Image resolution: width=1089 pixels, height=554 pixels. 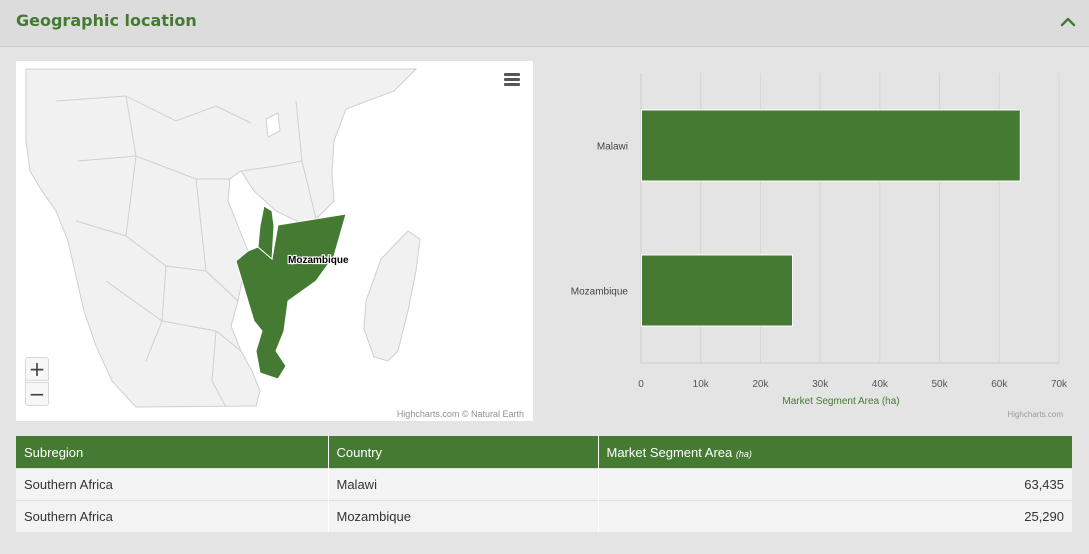 What do you see at coordinates (612, 147) in the screenshot?
I see `category-label: Malawi` at bounding box center [612, 147].